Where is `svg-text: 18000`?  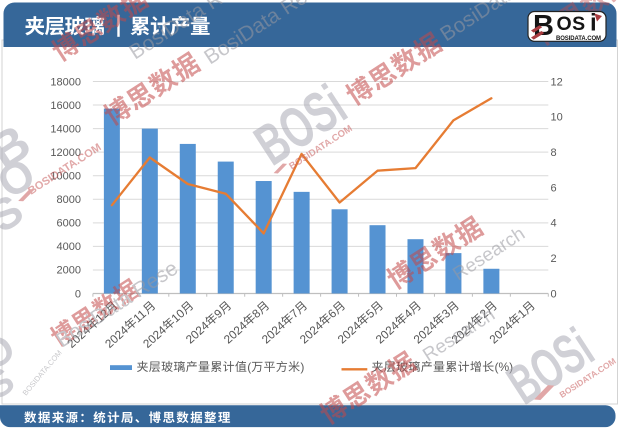 svg-text: 18000 is located at coordinates (65, 82).